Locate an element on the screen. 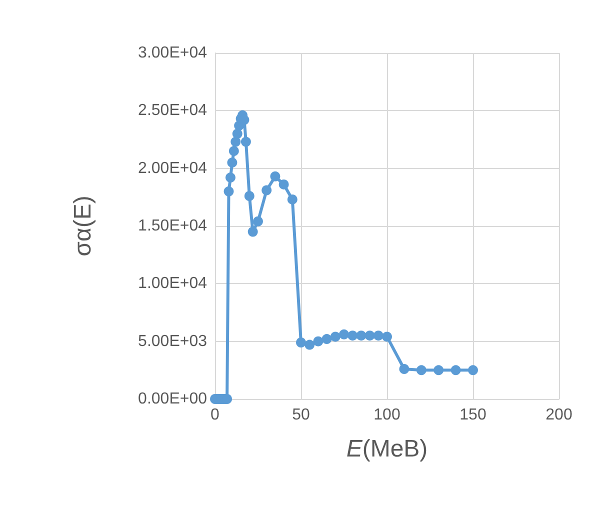 This screenshot has width=590, height=532. x-axis-title: E(MeB) is located at coordinates (387, 449).